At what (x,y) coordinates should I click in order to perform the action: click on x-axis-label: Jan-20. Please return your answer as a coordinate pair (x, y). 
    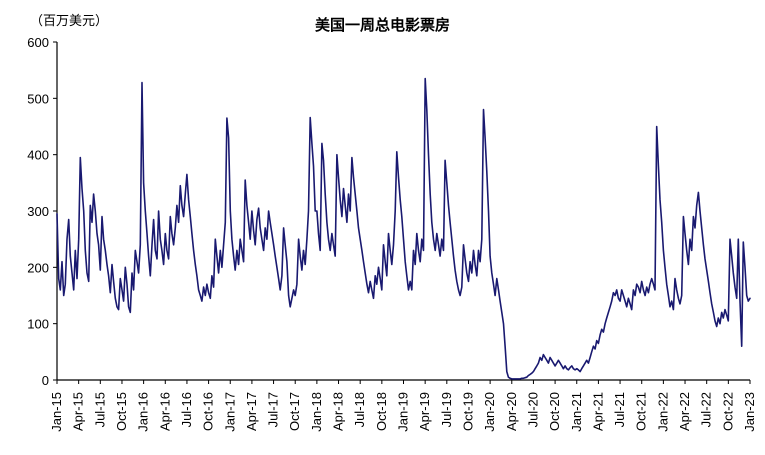
    Looking at the image, I should click on (489, 412).